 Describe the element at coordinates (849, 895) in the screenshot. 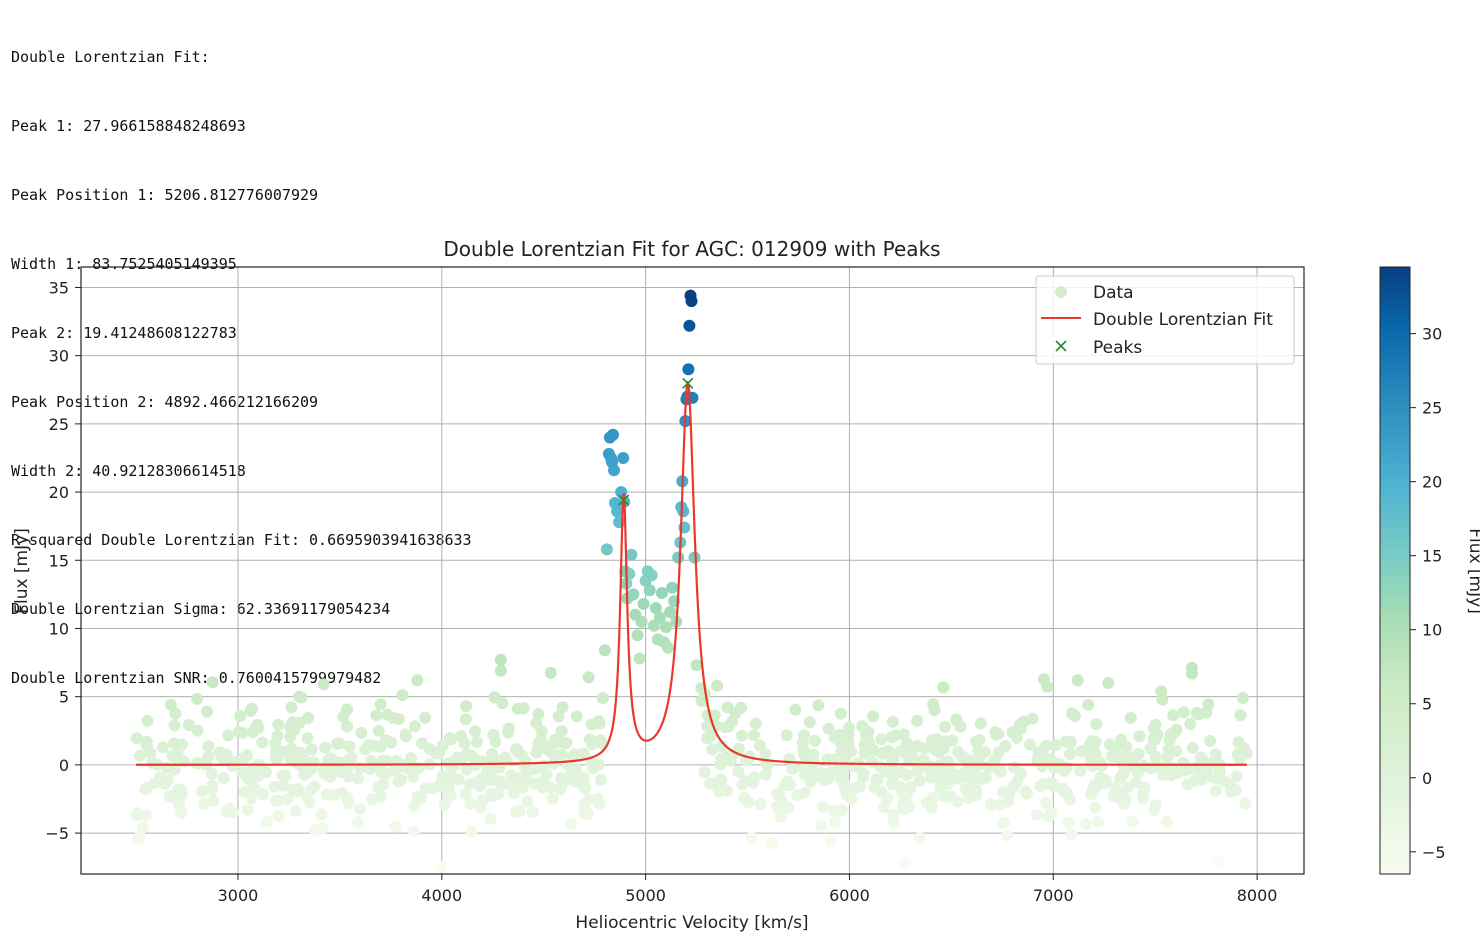

I see `x-tick-label: 6000` at that location.